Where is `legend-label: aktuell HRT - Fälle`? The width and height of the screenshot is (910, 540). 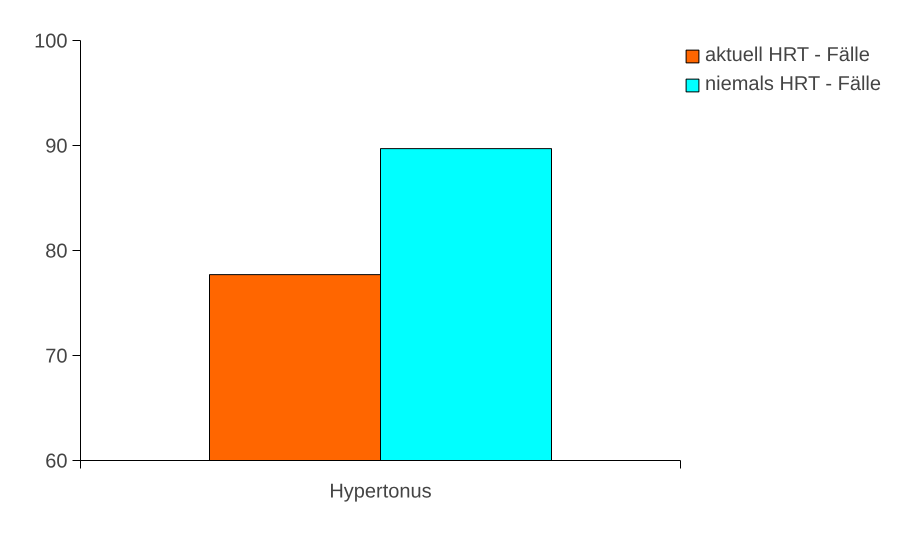 legend-label: aktuell HRT - Fälle is located at coordinates (787, 55).